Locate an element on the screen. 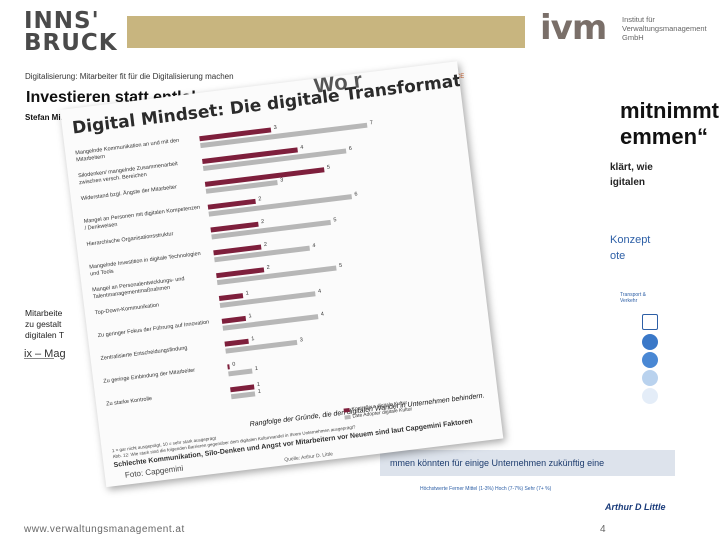  legend-dark-swatch is located at coordinates (346, 410).